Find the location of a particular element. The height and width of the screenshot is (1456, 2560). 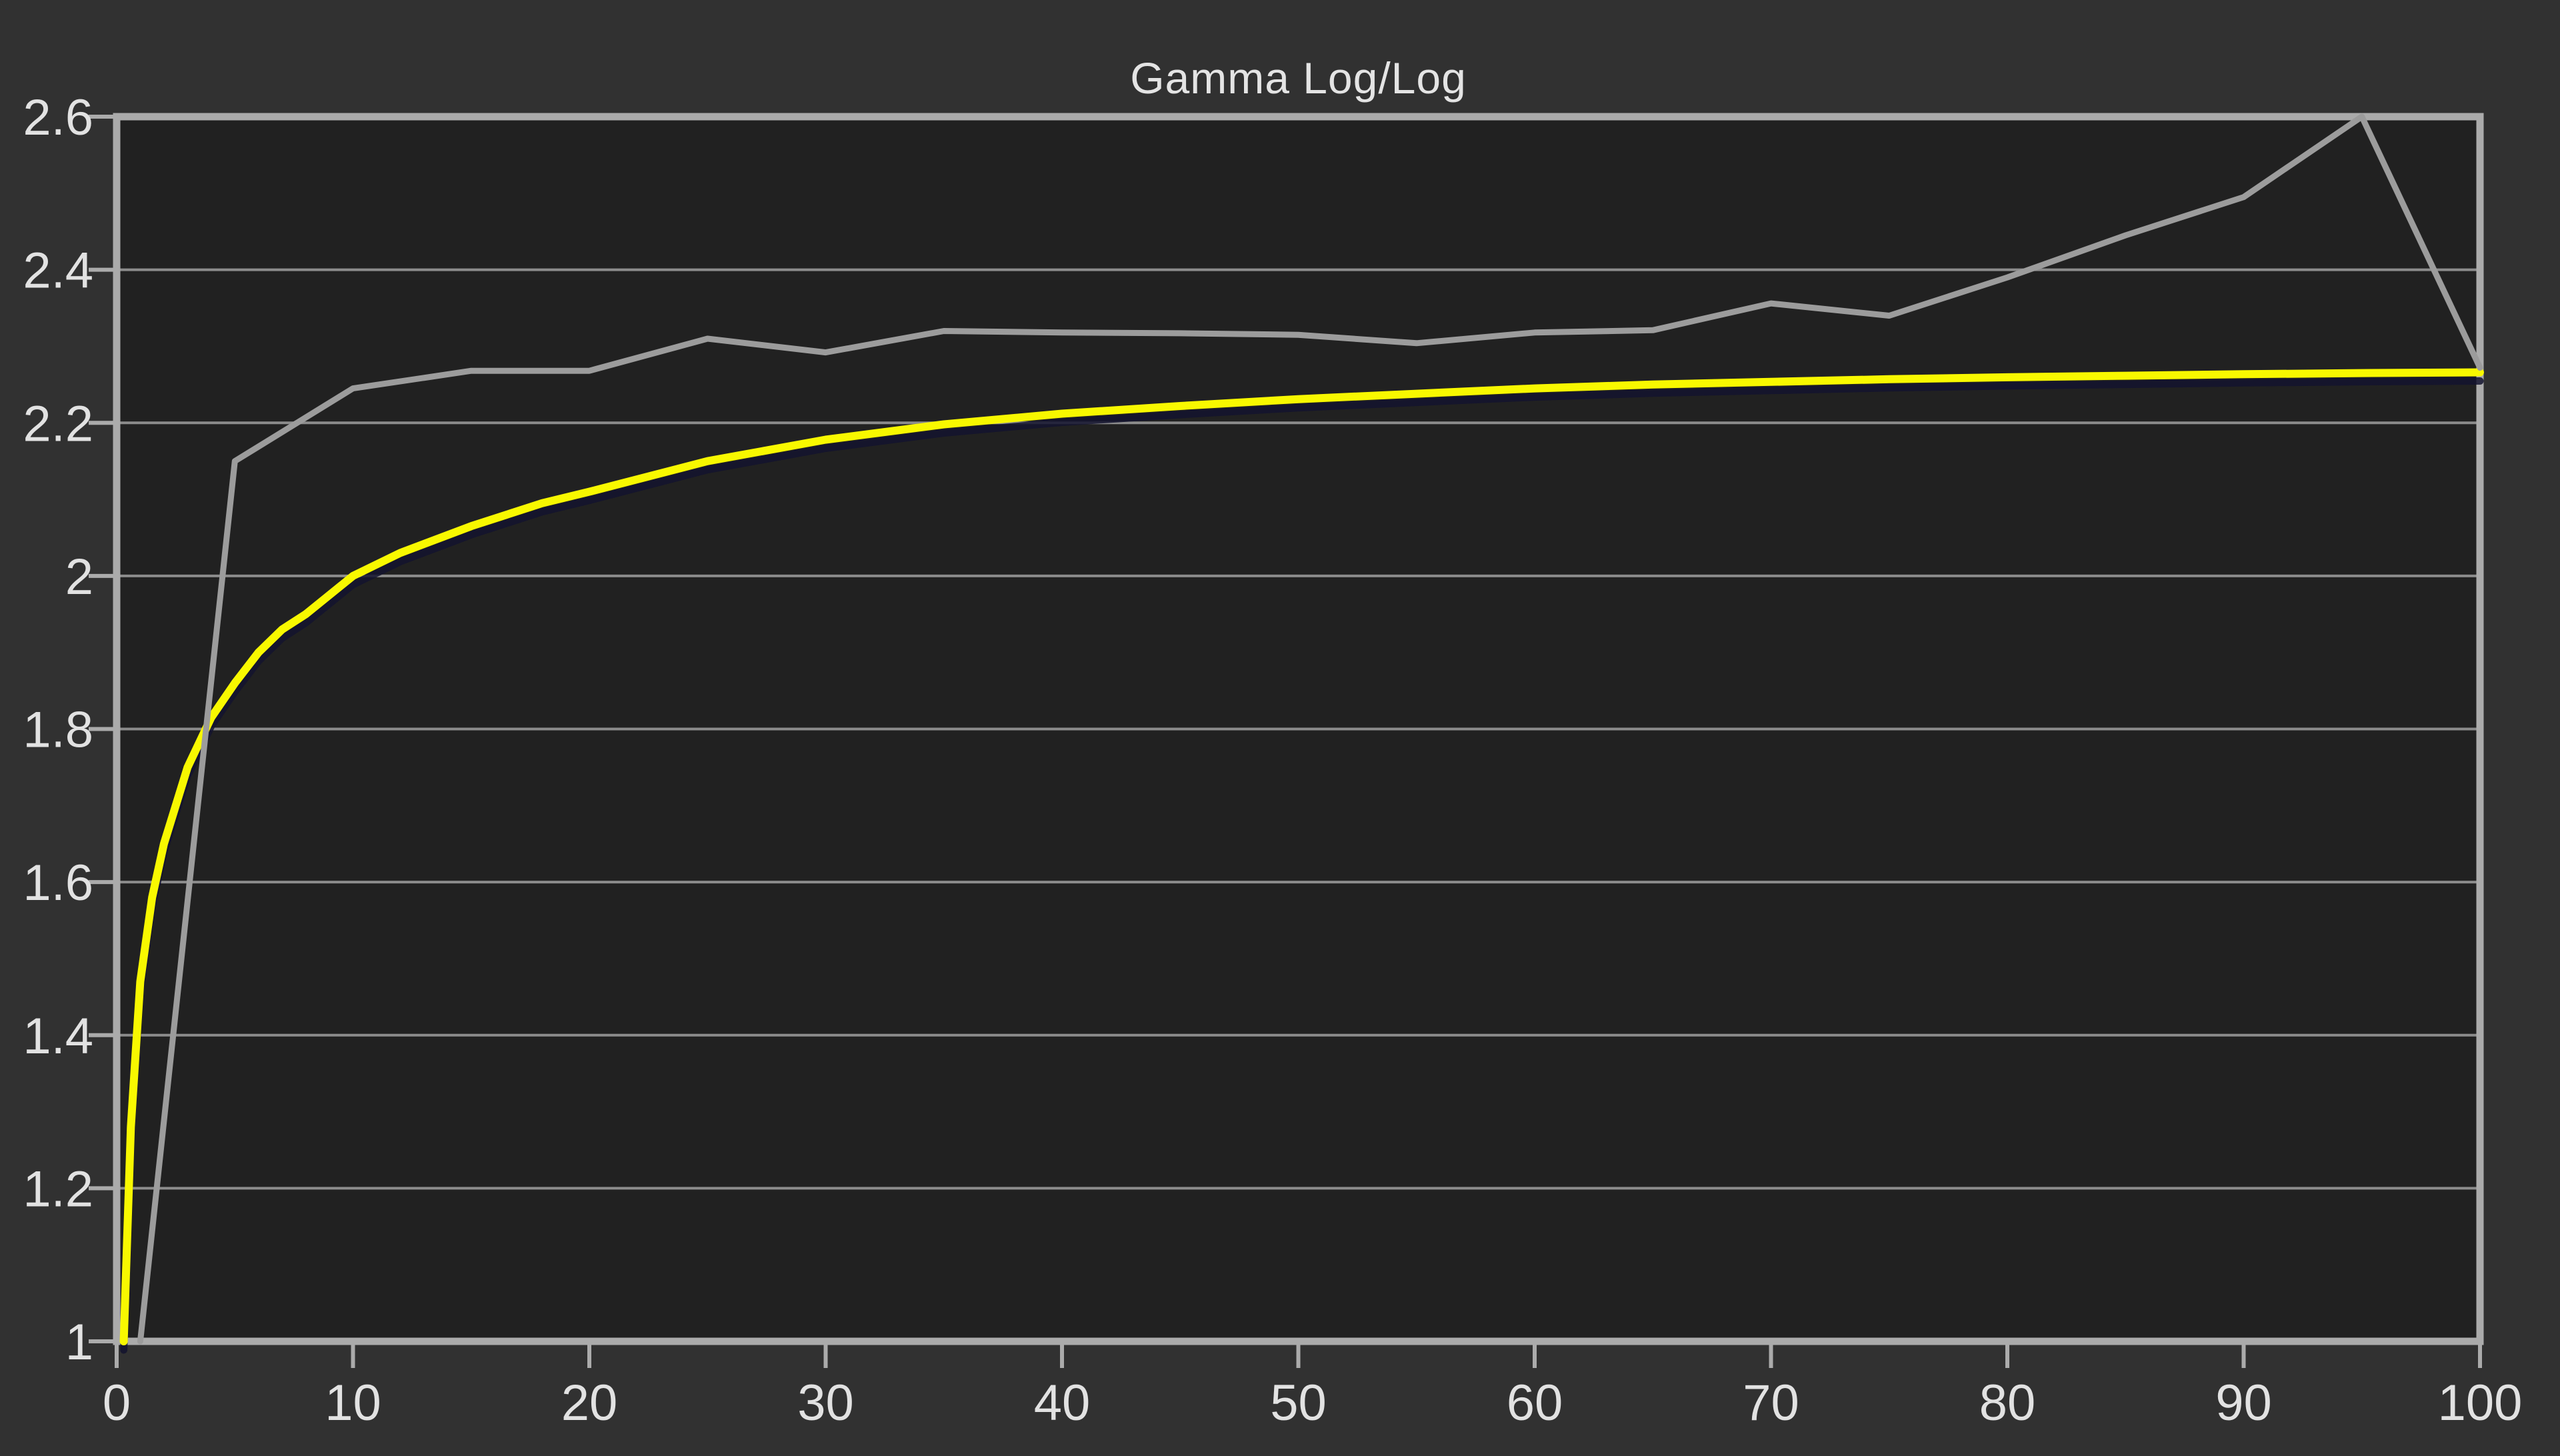

x-tick-label: 90 is located at coordinates (2243, 1403).